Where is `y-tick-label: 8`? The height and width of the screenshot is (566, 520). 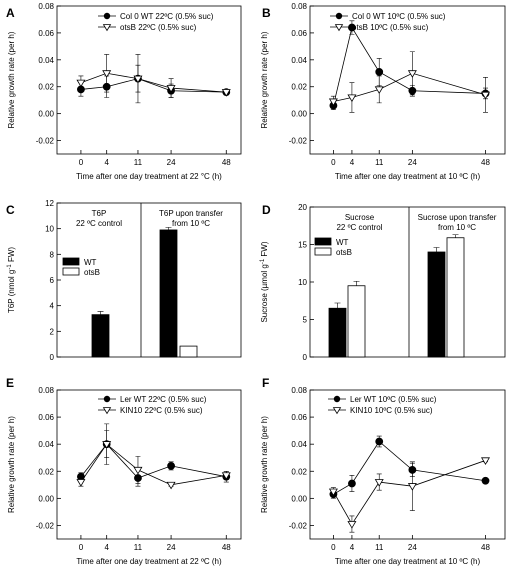 y-tick-label: 8 is located at coordinates (52, 254).